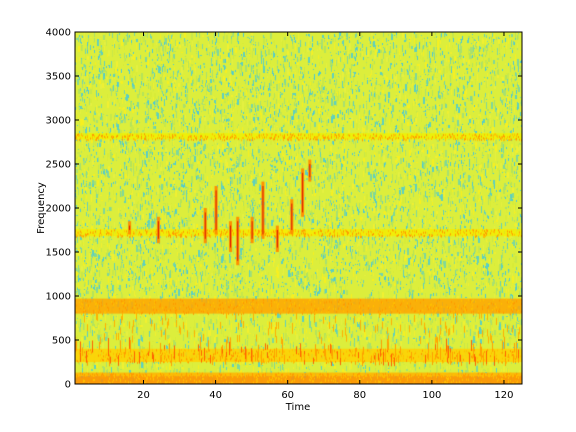  What do you see at coordinates (58, 165) in the screenshot?
I see `y-tick-label: 2500` at bounding box center [58, 165].